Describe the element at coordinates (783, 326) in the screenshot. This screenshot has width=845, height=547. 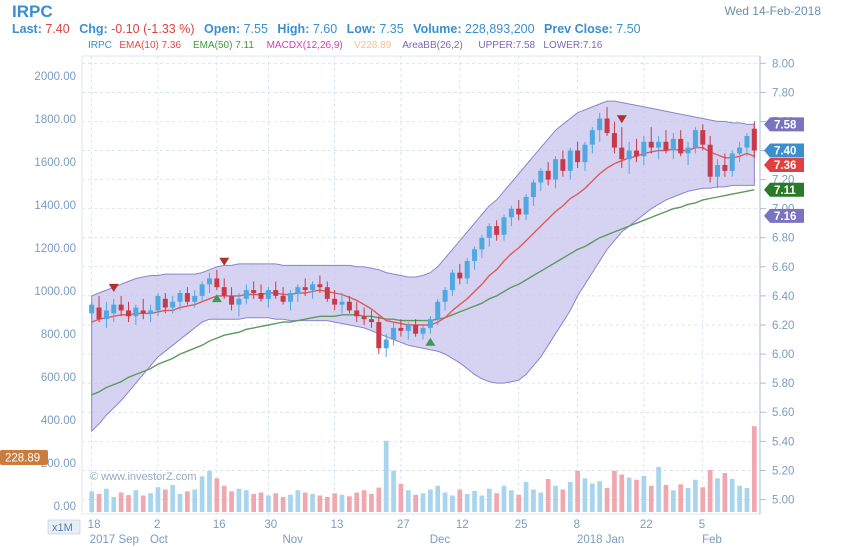
I see `price-tick-label: 6.20` at that location.